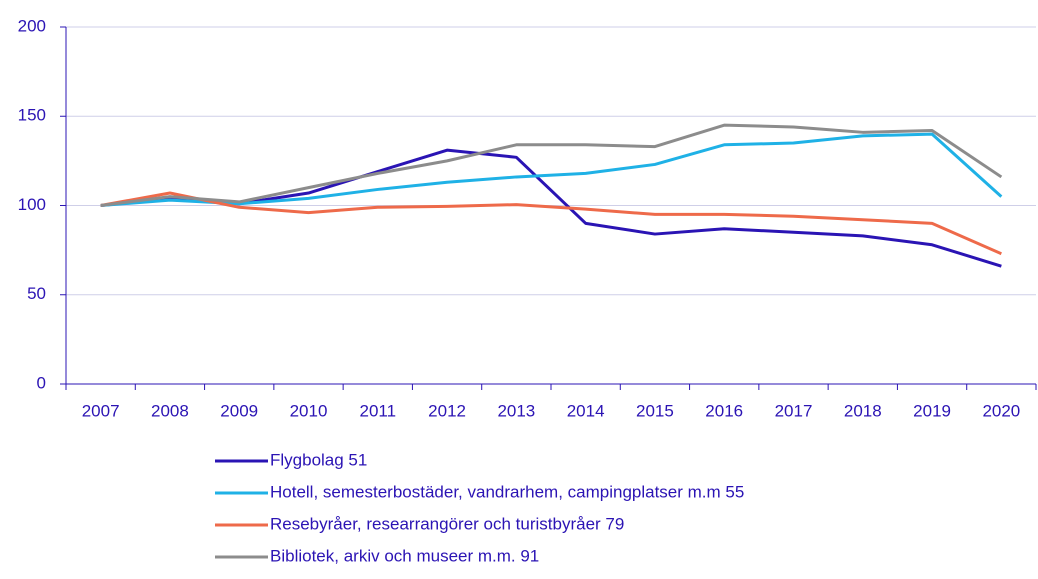 The width and height of the screenshot is (1038, 579). Describe the element at coordinates (309, 410) in the screenshot. I see `x-tick-label: 2010` at that location.